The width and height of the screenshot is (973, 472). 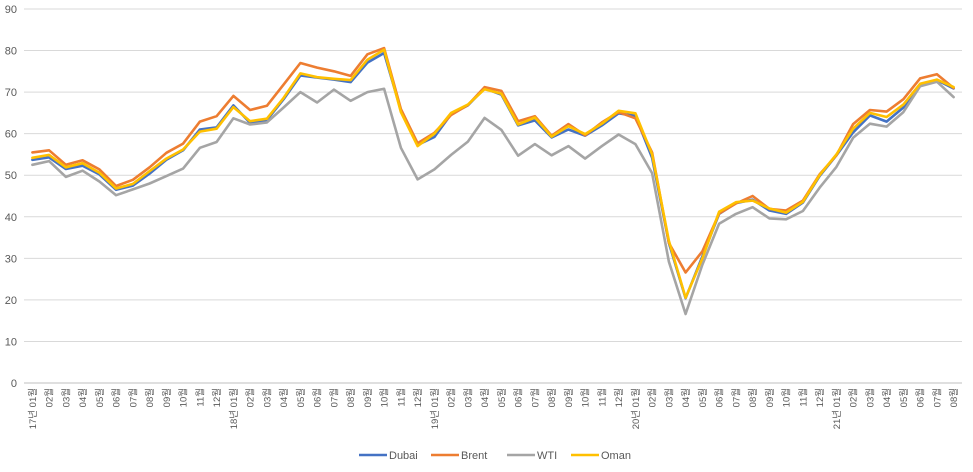 I want to click on y-tick-label: 50, so click(x=11, y=176).